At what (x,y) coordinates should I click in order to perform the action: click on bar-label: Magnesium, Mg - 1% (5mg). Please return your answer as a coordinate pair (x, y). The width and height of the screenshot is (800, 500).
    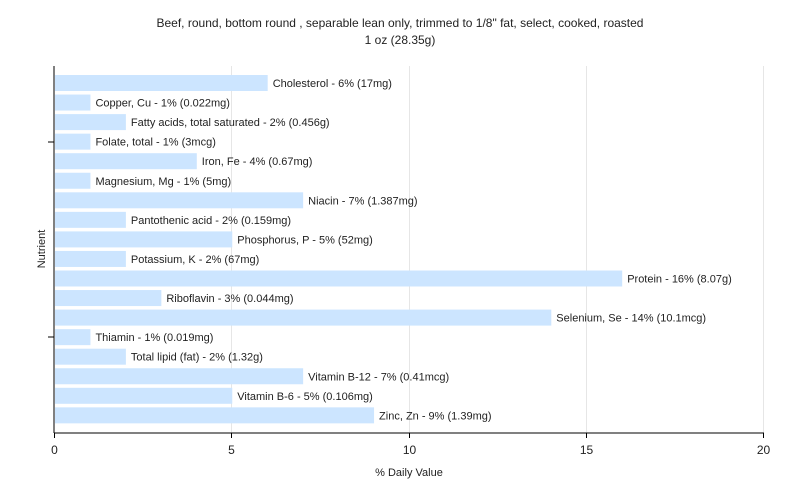
    Looking at the image, I should click on (163, 182).